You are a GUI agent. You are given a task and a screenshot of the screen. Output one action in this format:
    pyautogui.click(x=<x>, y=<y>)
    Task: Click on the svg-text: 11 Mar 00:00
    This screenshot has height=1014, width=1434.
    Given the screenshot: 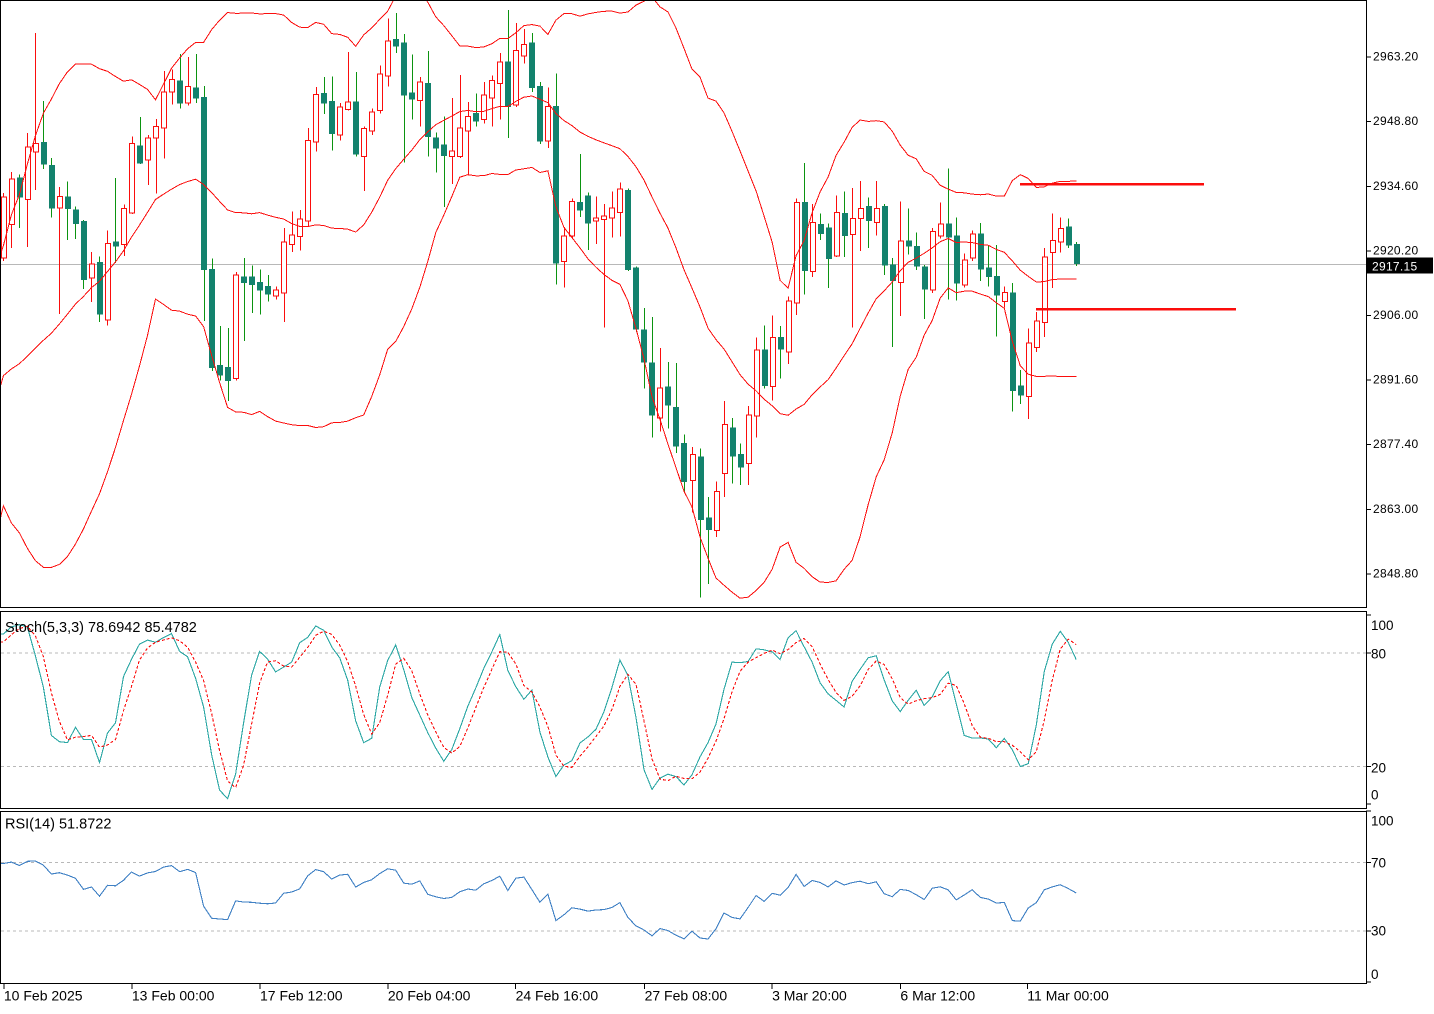 What is the action you would take?
    pyautogui.click(x=1068, y=996)
    